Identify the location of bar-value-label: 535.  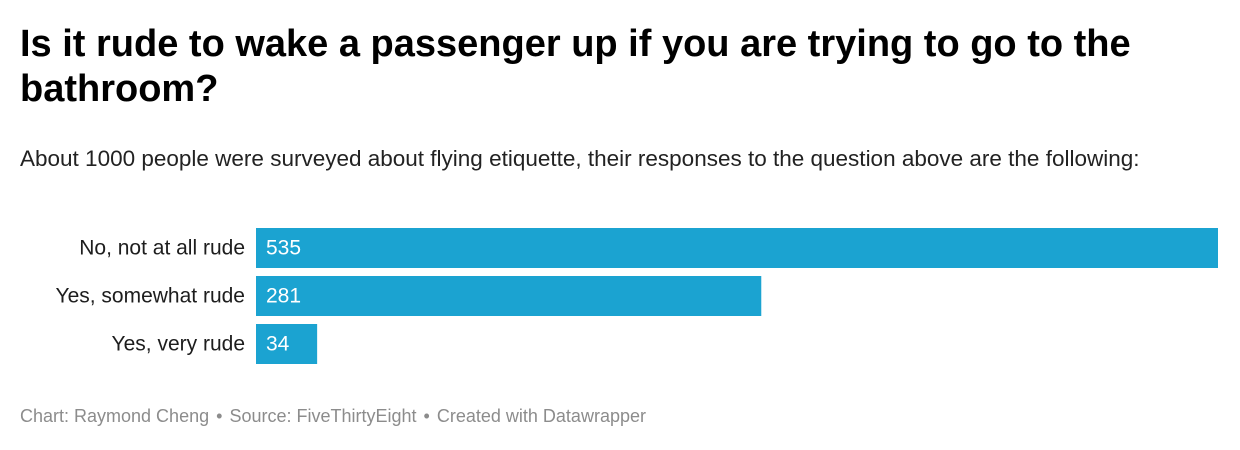
(283, 248).